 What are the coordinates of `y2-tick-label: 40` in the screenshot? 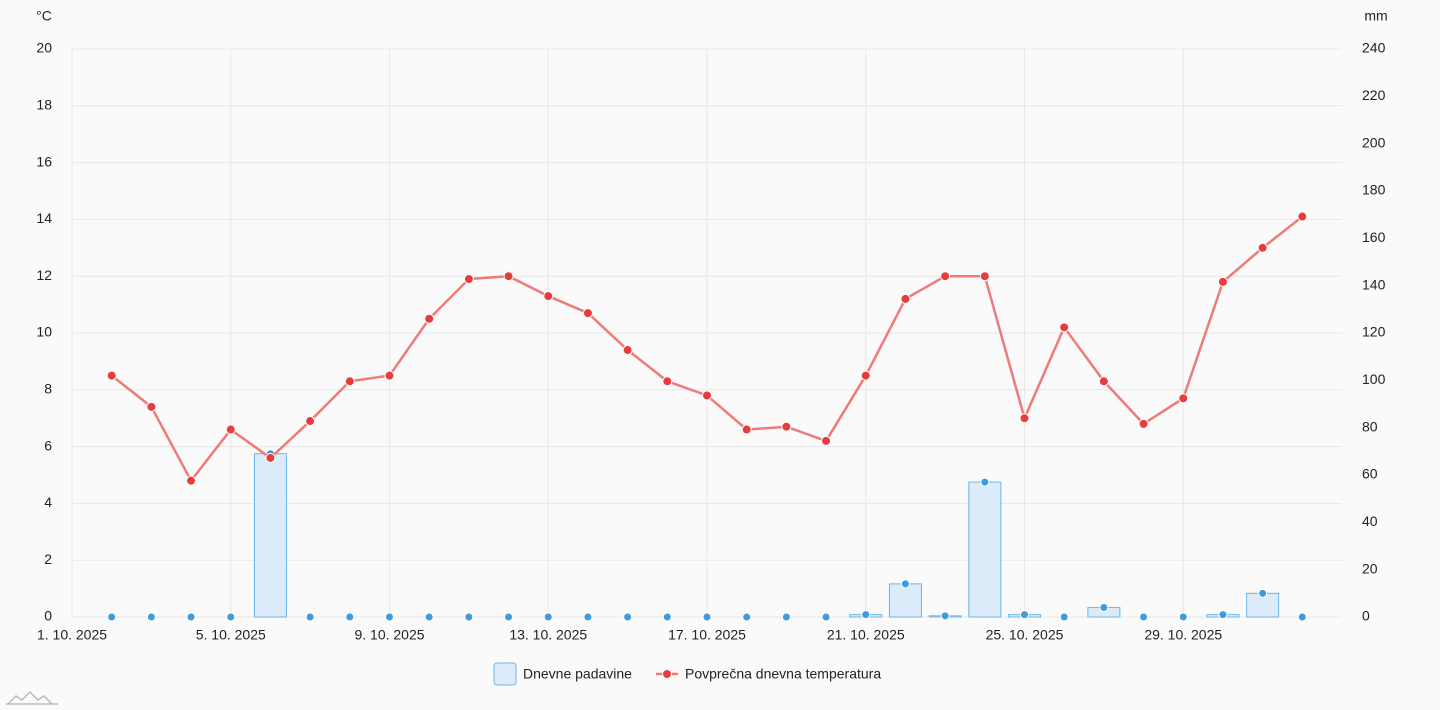 It's located at (1370, 521).